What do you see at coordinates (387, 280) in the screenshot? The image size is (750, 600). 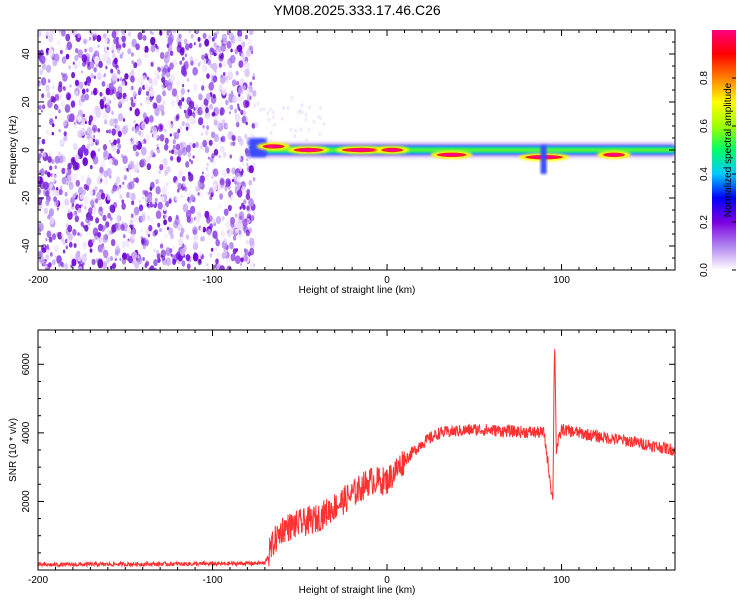 I see `x-tick-label: 0` at bounding box center [387, 280].